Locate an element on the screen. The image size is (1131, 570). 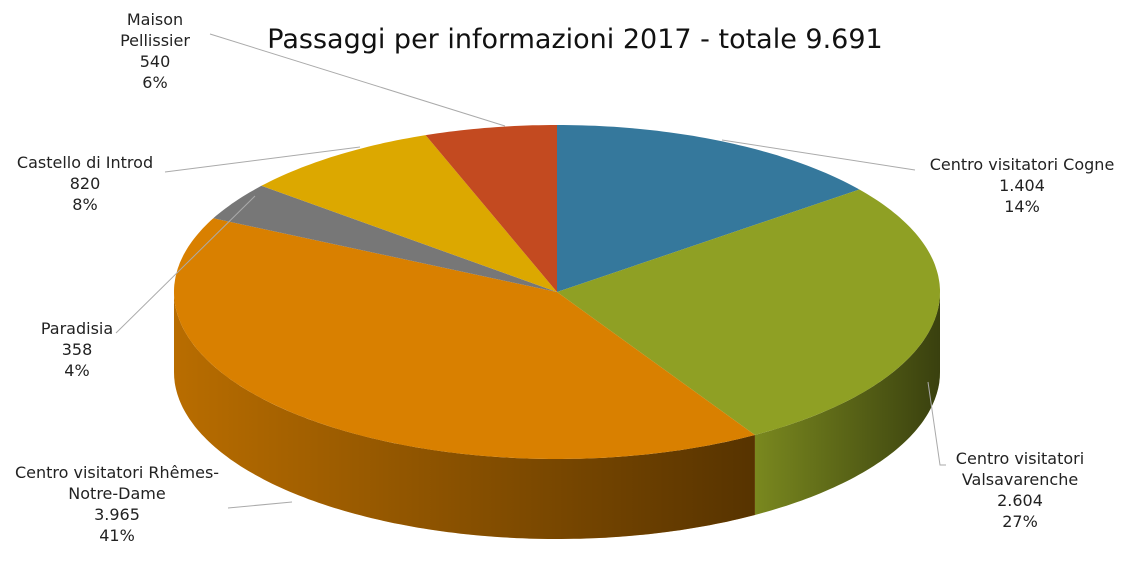
value-label: 820 is located at coordinates (85, 183).